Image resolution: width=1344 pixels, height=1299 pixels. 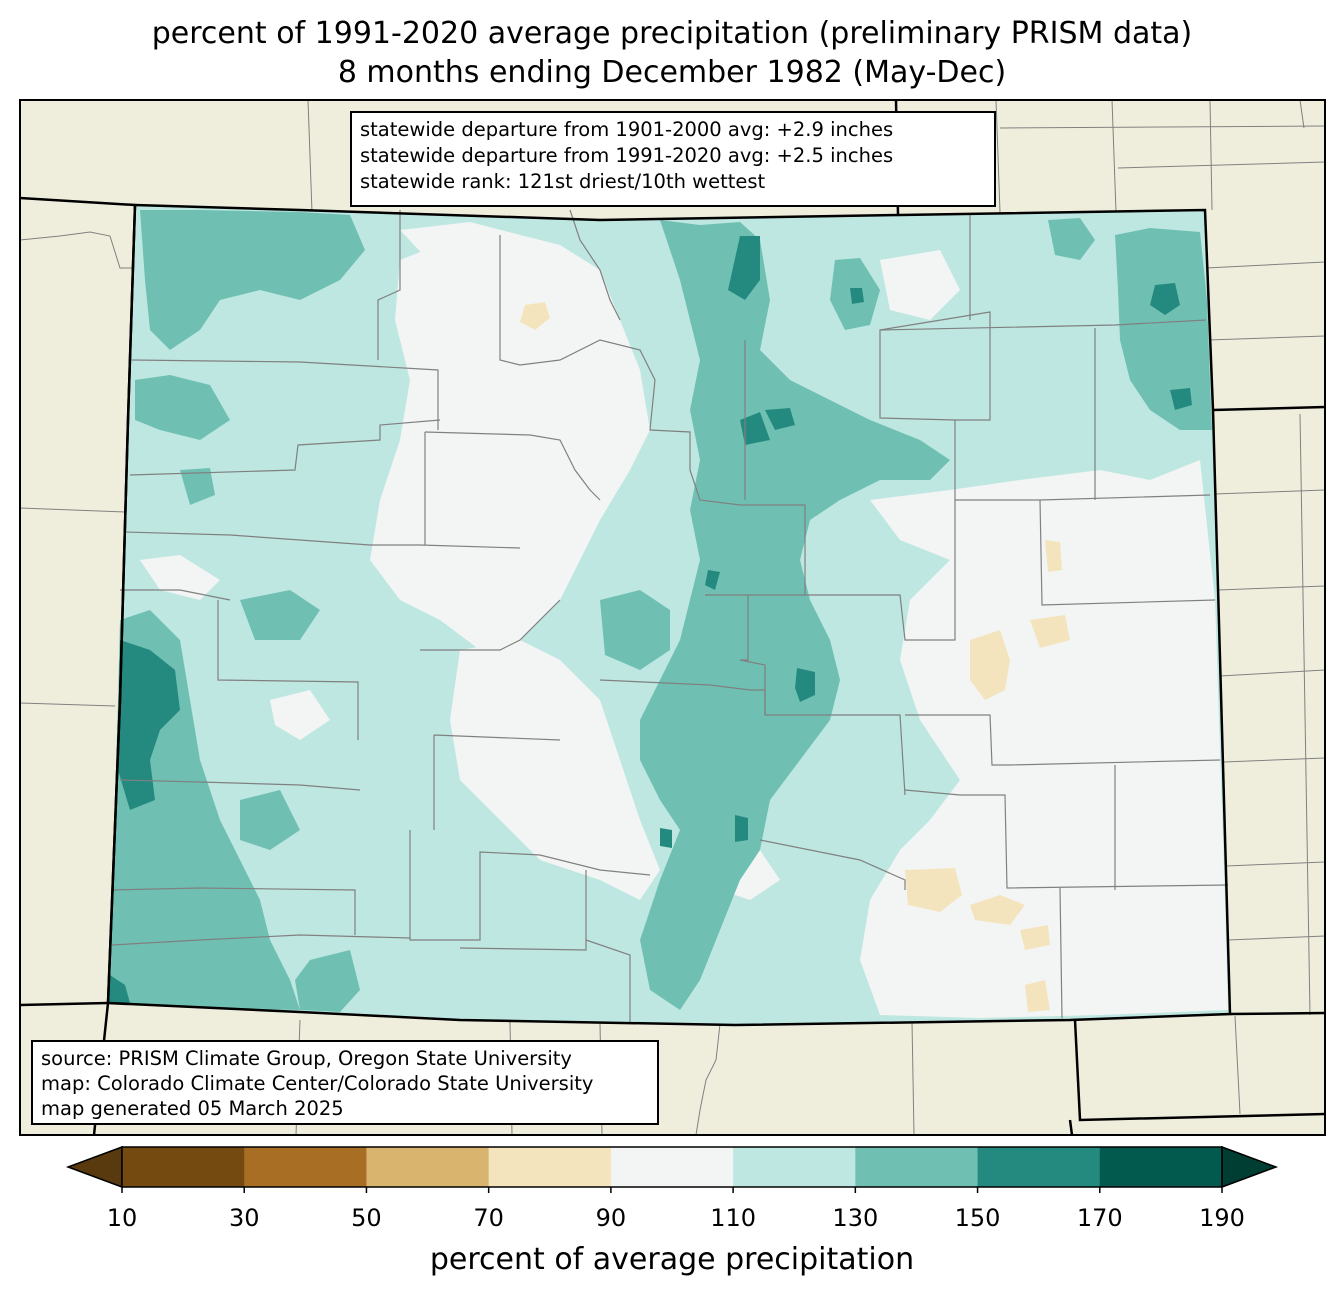 I want to click on colorbar-tick-label: 30, so click(x=244, y=1218).